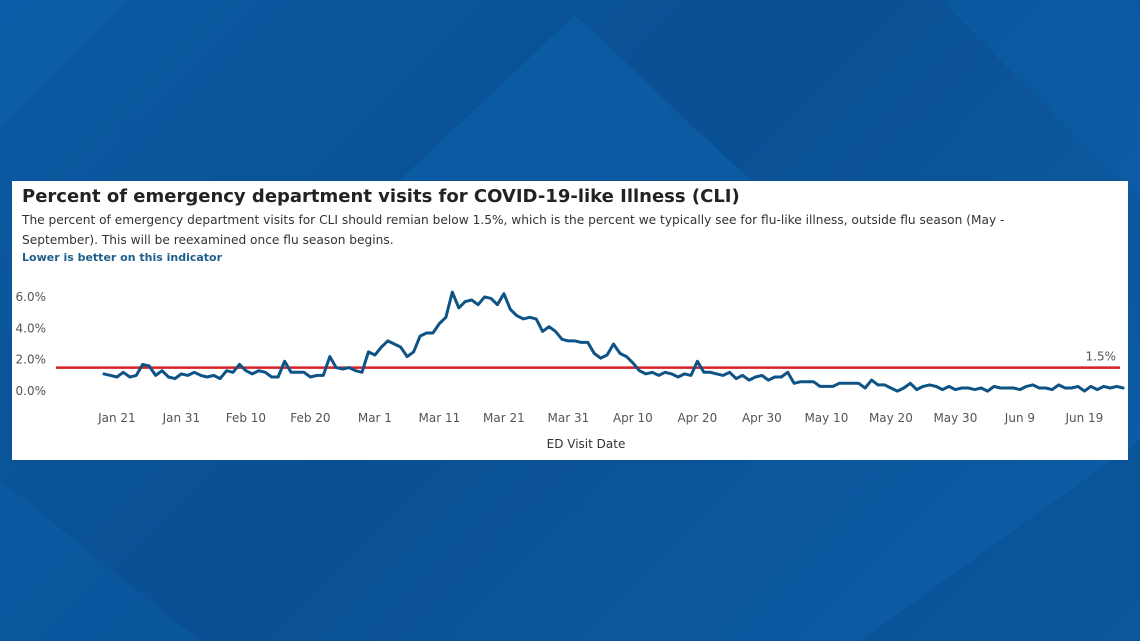 The image size is (1140, 641). What do you see at coordinates (1083, 418) in the screenshot?
I see `x-tick-label: Jun 19` at bounding box center [1083, 418].